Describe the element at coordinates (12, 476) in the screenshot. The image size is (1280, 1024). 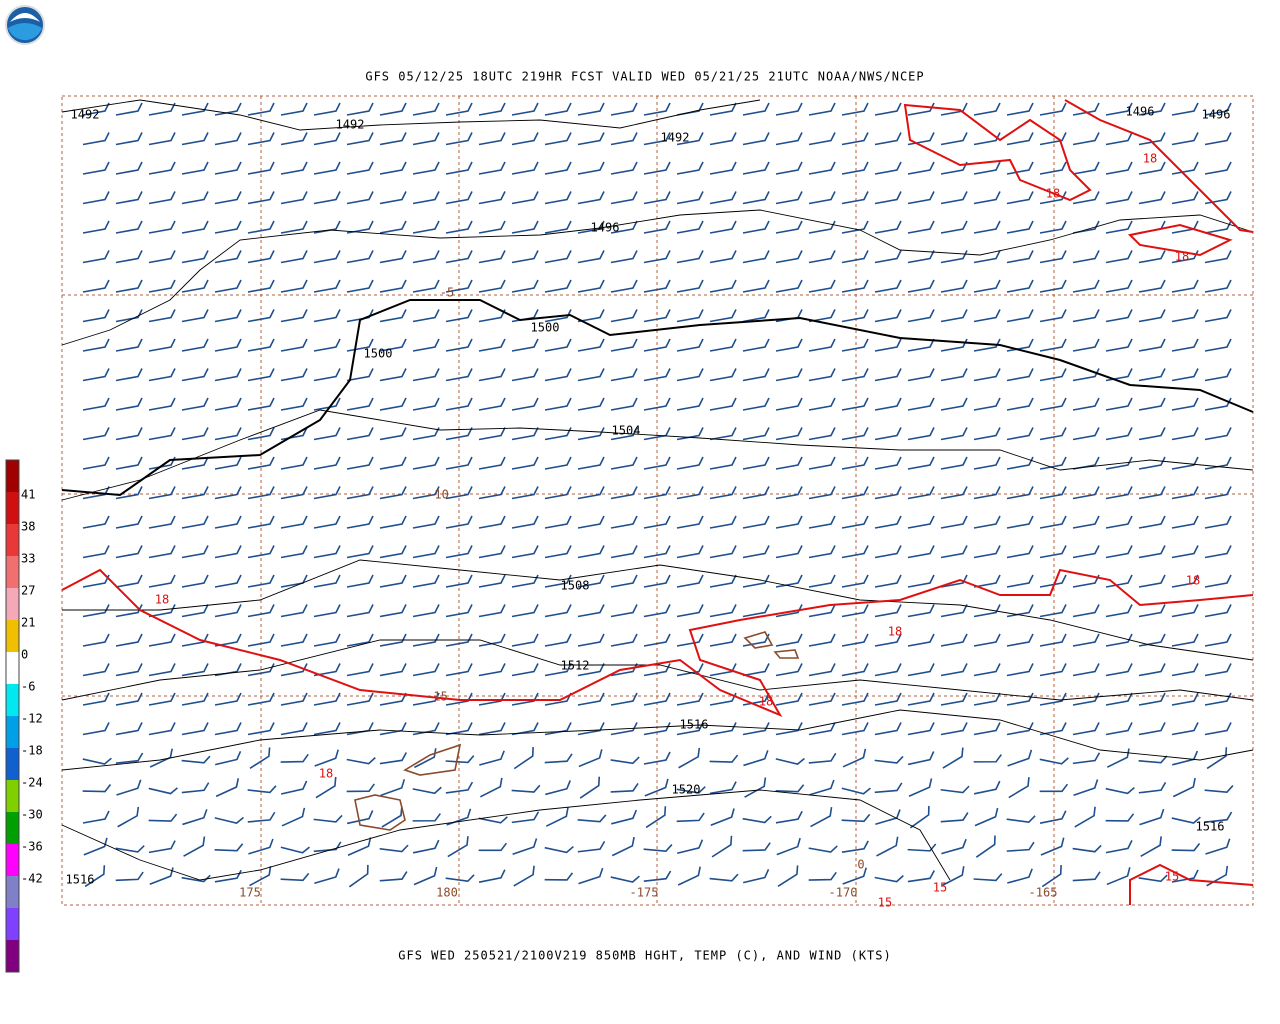
I see `color-swatch` at that location.